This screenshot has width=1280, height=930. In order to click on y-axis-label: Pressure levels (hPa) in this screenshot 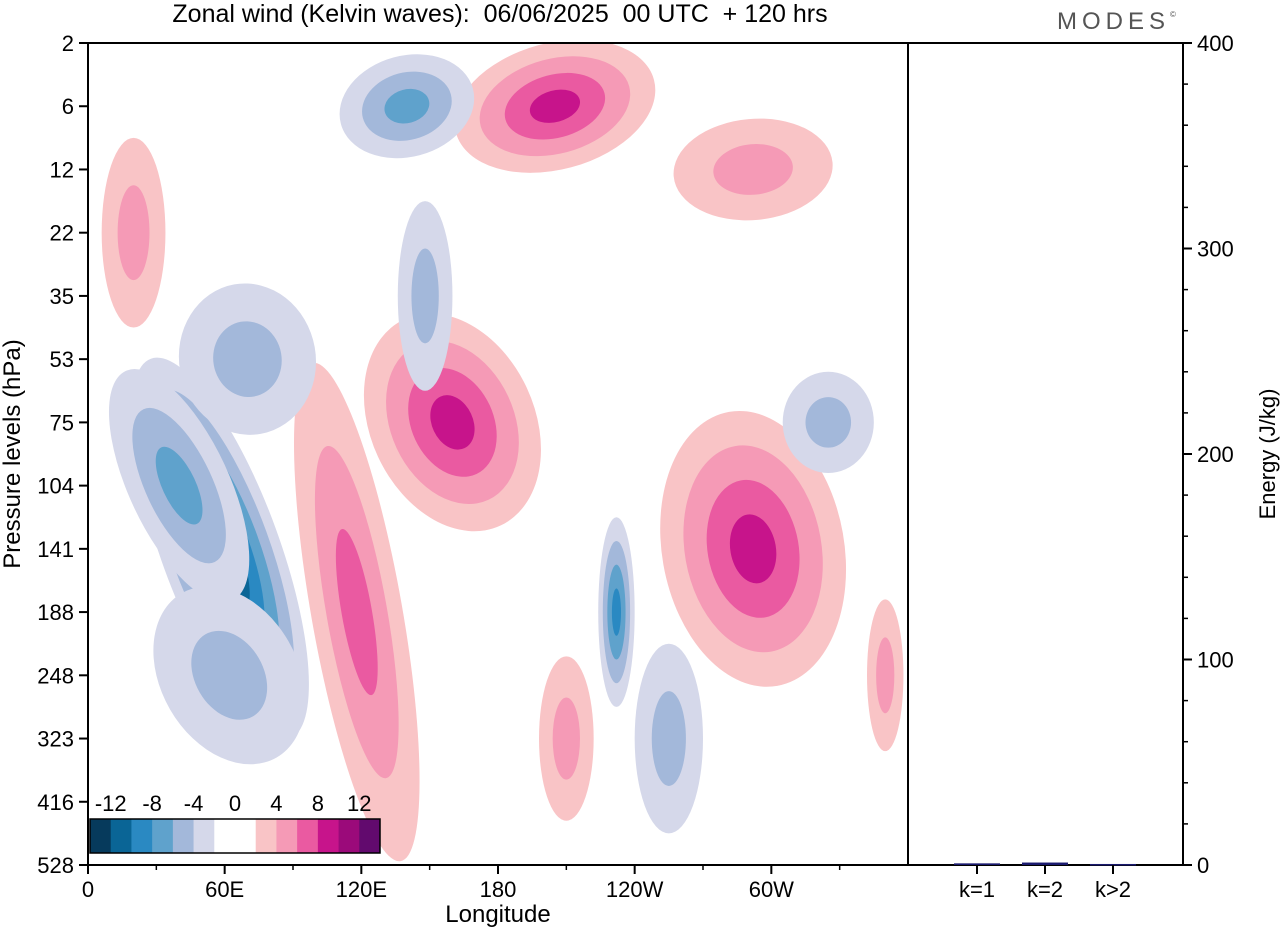, I will do `click(13, 453)`.